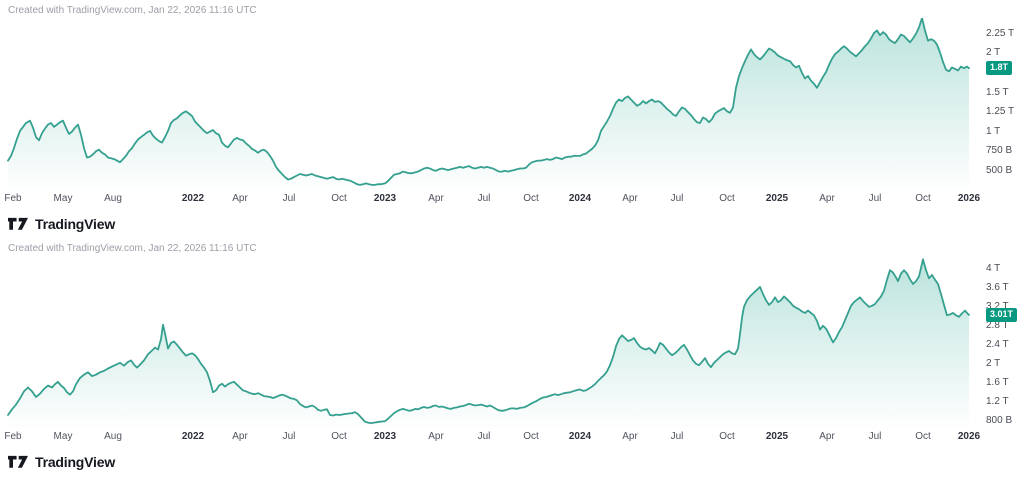 The height and width of the screenshot is (485, 1024). What do you see at coordinates (997, 306) in the screenshot?
I see `y-axis-label: 3.2 T` at bounding box center [997, 306].